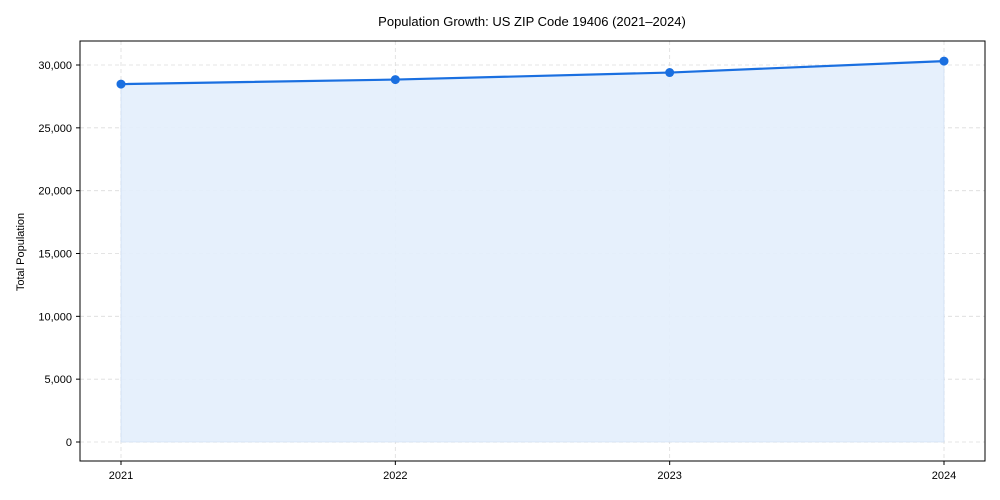  What do you see at coordinates (532, 471) in the screenshot?
I see `x-axis-ticks: 2021 2022 2023 2024` at bounding box center [532, 471].